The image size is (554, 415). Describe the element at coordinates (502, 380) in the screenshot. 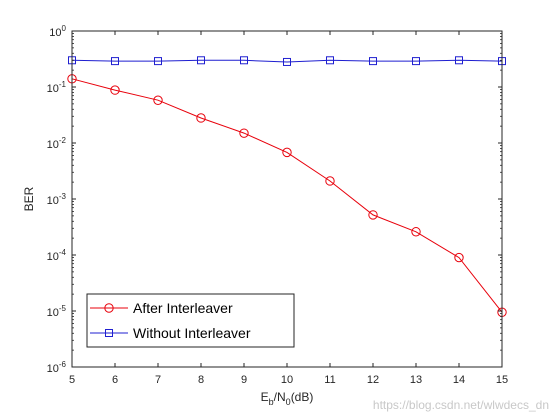

I see `x-tick-label: 15` at that location.